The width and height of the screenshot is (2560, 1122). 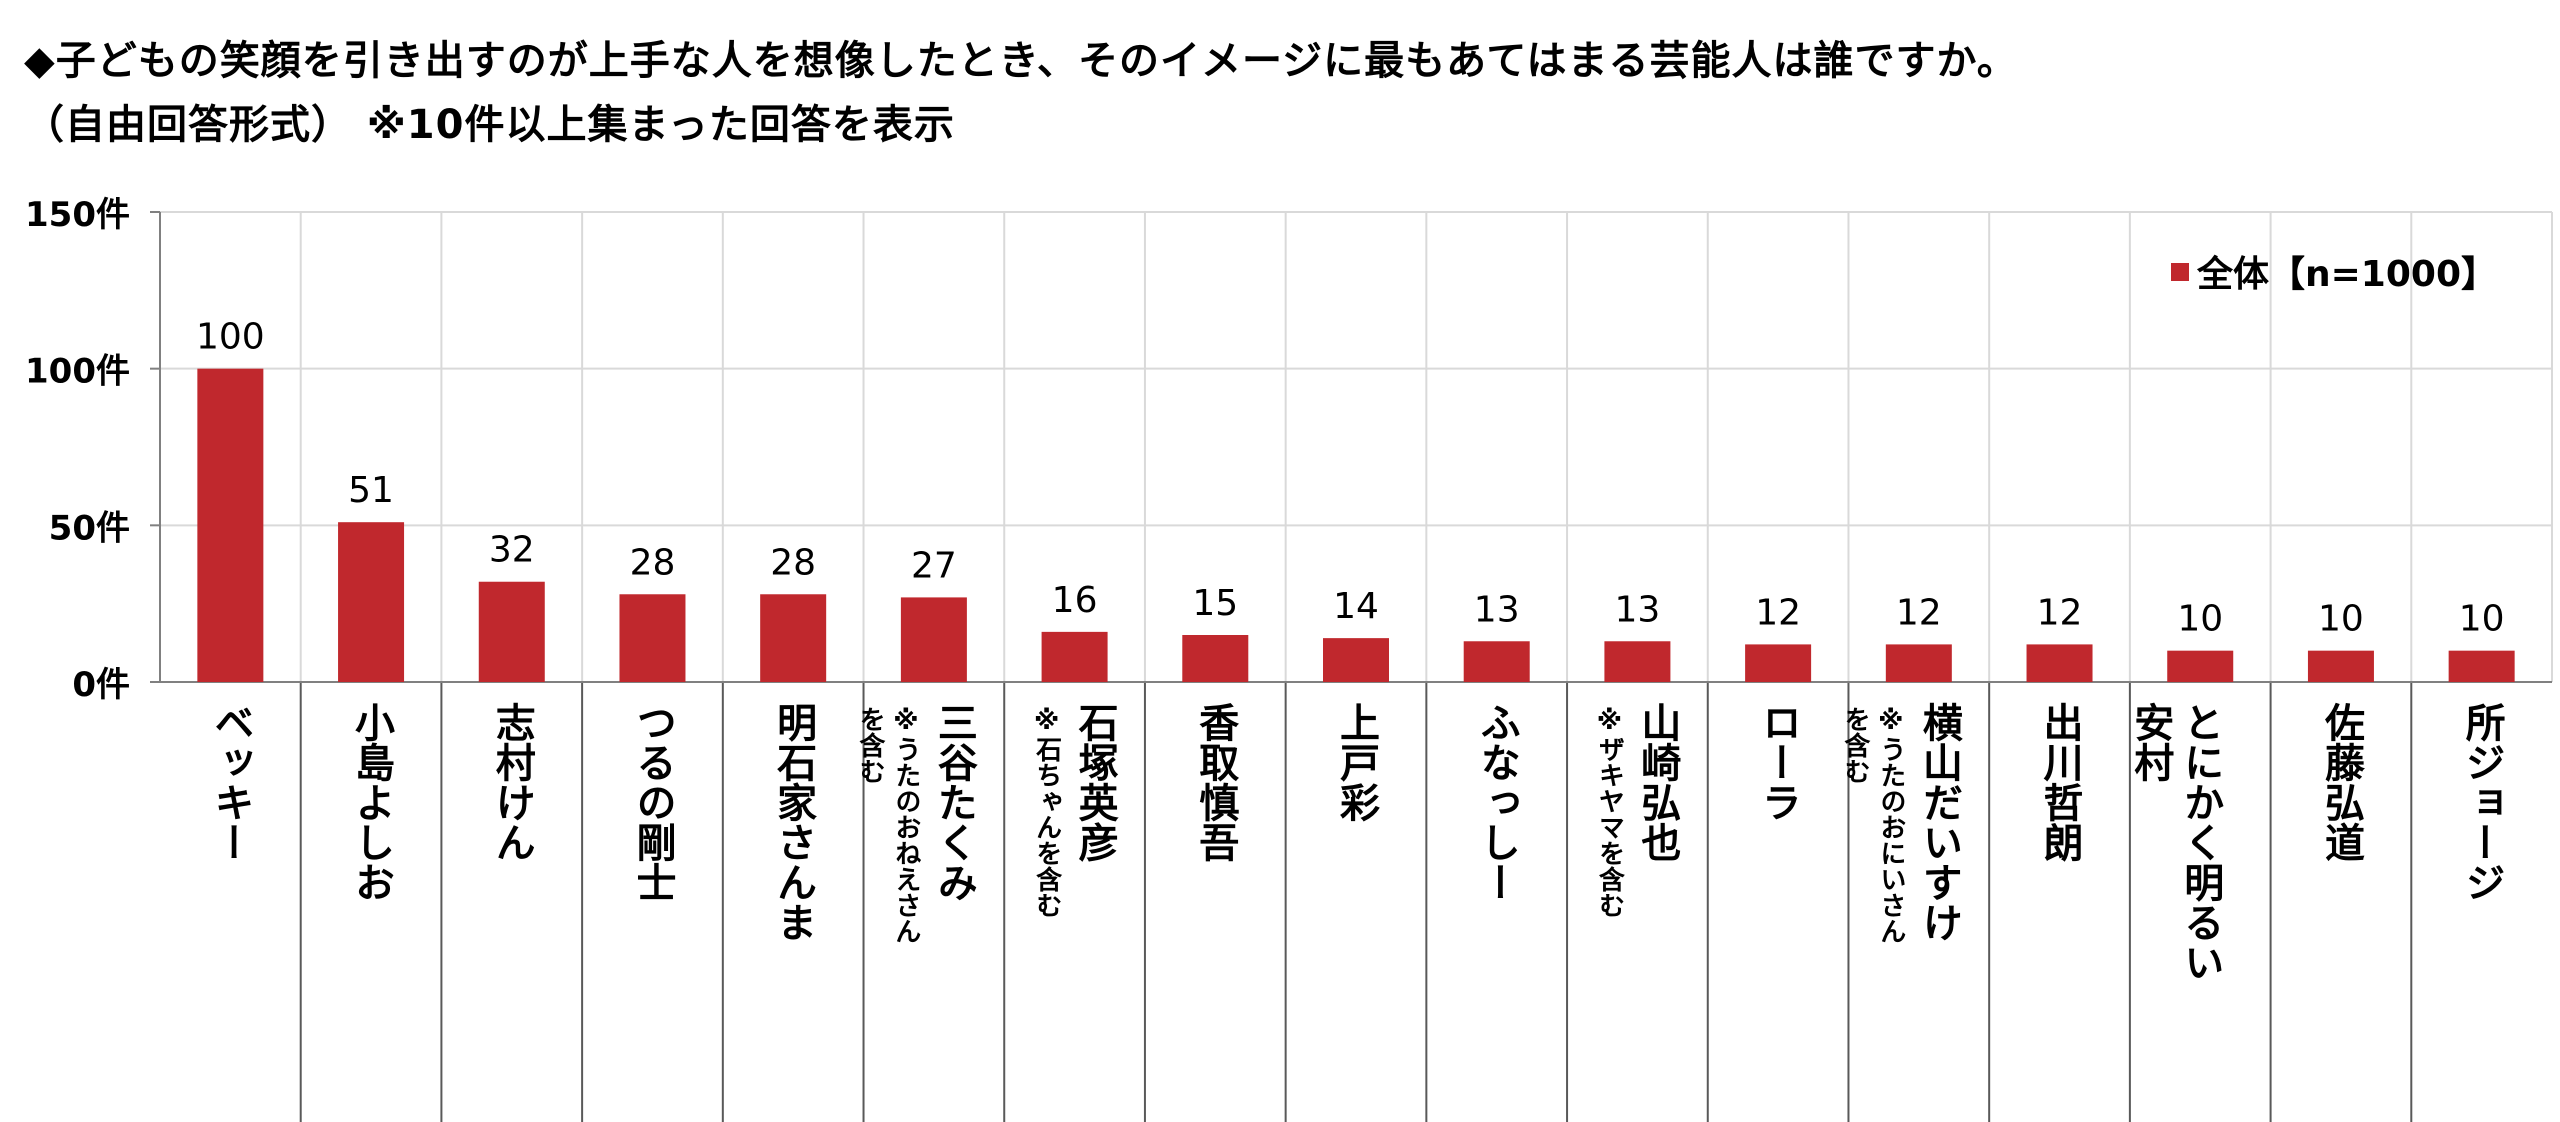 What do you see at coordinates (2482, 802) in the screenshot?
I see `category-label: 所ジョージ` at bounding box center [2482, 802].